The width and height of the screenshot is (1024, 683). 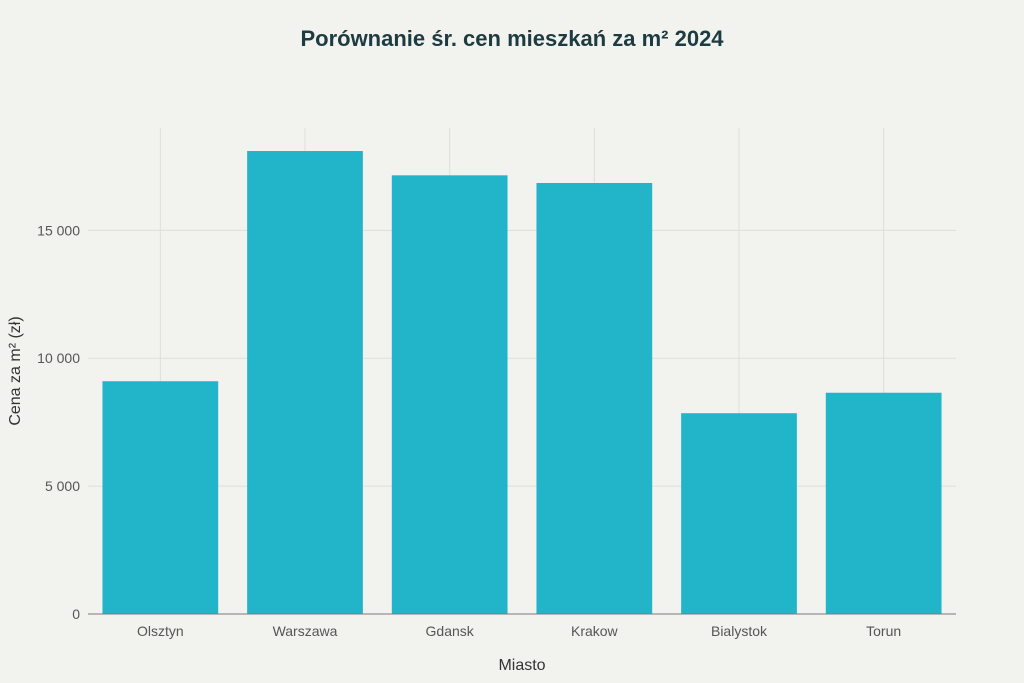 I want to click on x-tick-label: Olsztyn, so click(x=160, y=631).